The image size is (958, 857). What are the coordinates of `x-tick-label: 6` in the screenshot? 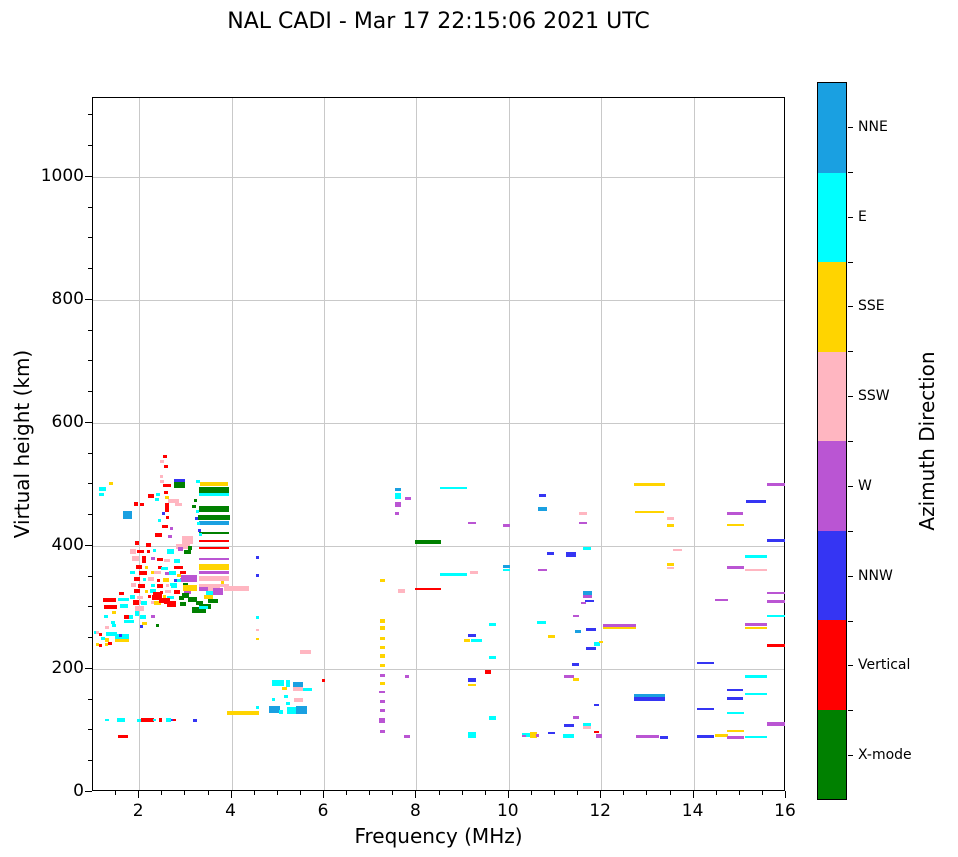 It's located at (323, 811).